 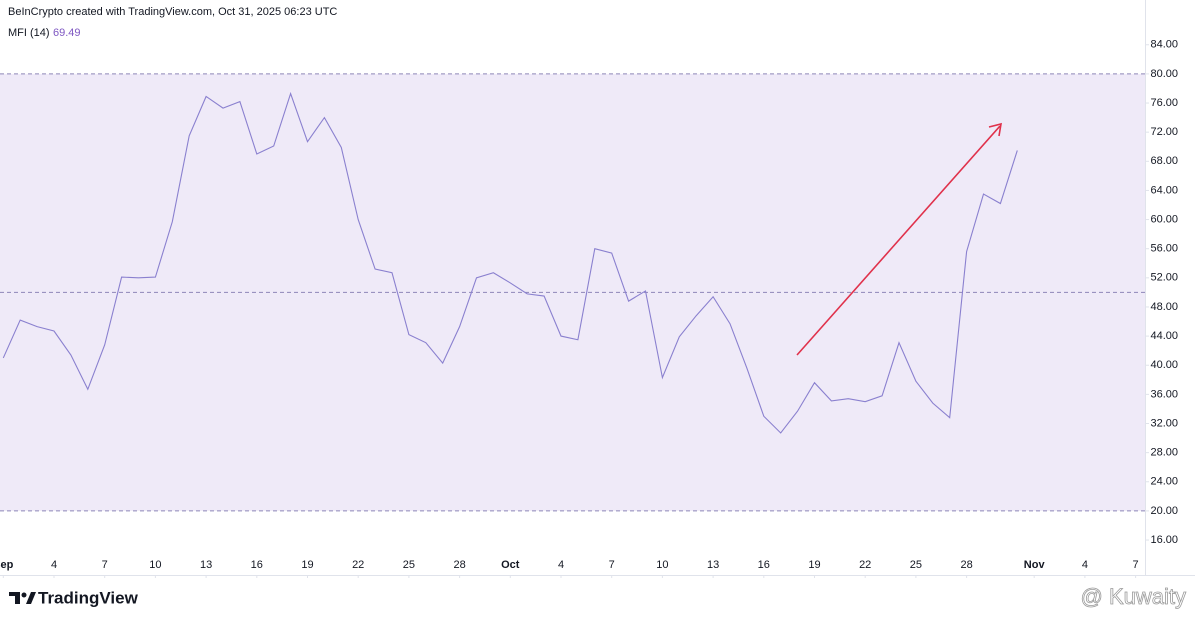 I want to click on y-tick-label: 60.00, so click(x=1164, y=219).